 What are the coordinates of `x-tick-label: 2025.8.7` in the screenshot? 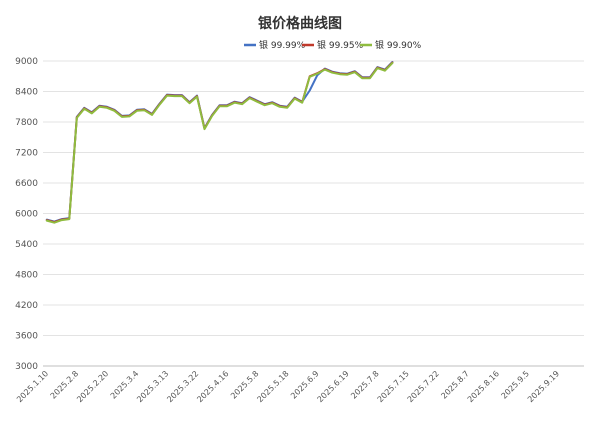 It's located at (455, 385).